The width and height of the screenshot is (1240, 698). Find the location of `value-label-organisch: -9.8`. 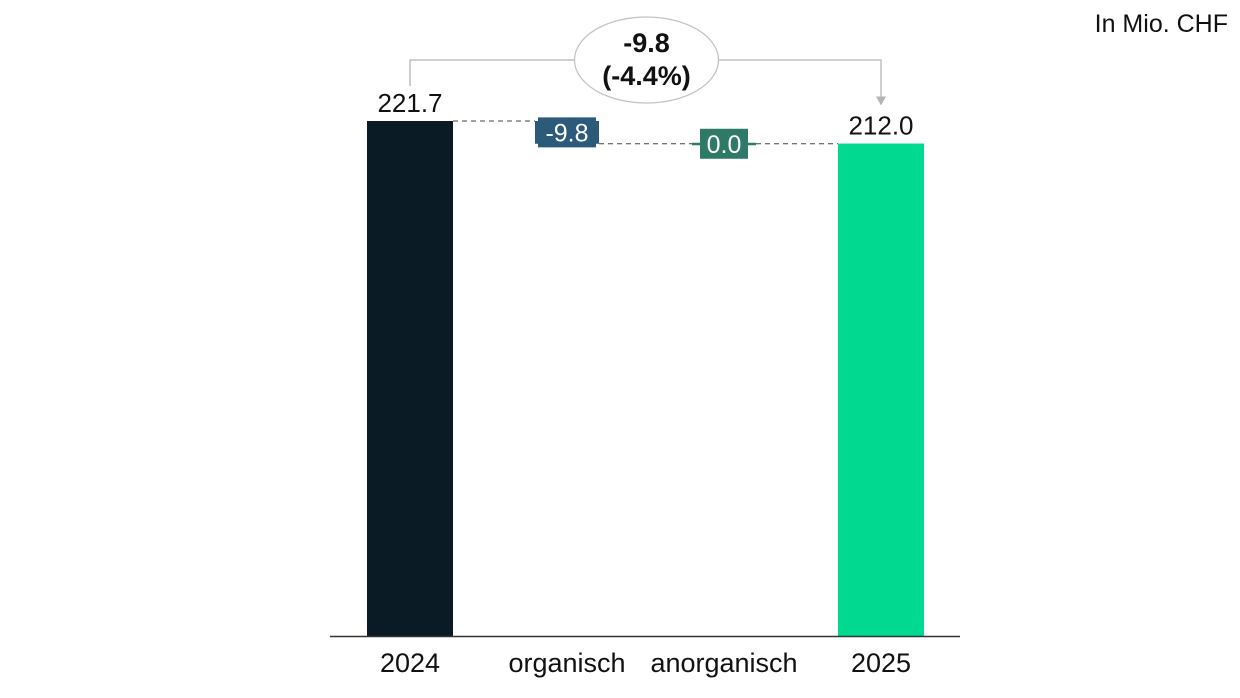

value-label-organisch: -9.8 is located at coordinates (566, 133).